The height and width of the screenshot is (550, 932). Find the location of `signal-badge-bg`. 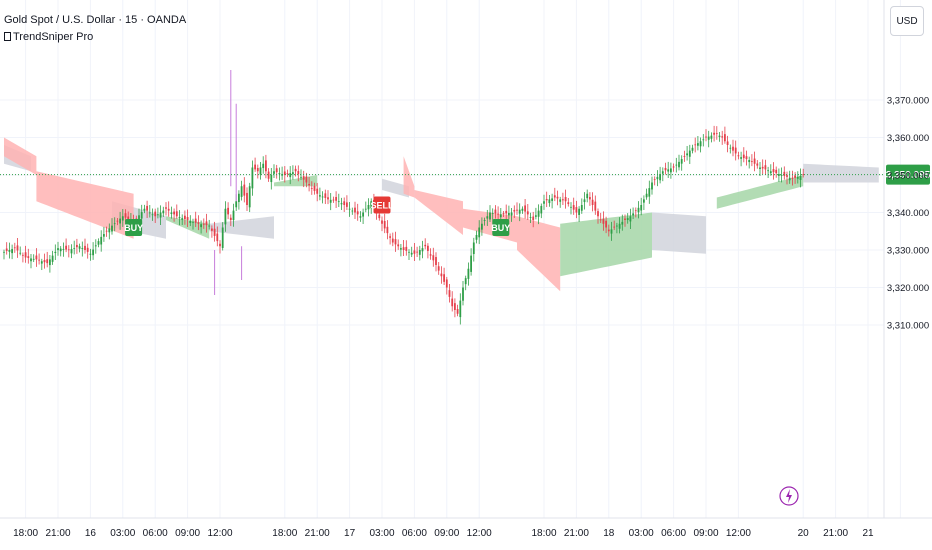

signal-badge-bg is located at coordinates (382, 205).